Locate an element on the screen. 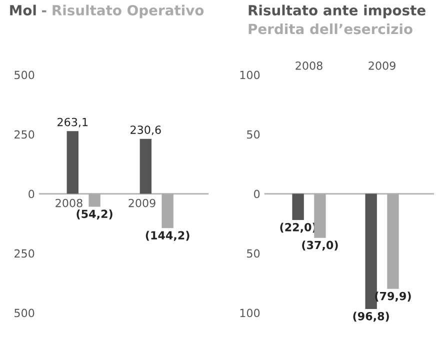  text: Risultato ante imposte is located at coordinates (337, 11).